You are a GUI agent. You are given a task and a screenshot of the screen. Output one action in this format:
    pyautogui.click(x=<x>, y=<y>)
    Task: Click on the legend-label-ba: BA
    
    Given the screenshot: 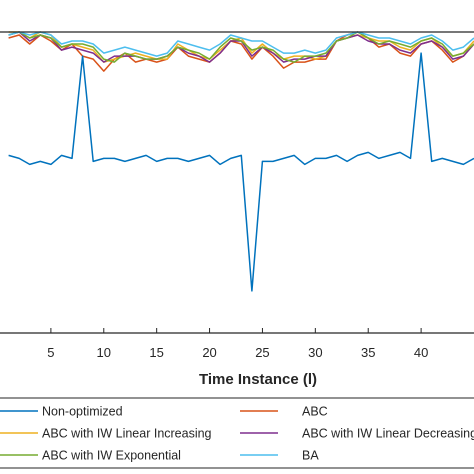 What is the action you would take?
    pyautogui.click(x=310, y=456)
    